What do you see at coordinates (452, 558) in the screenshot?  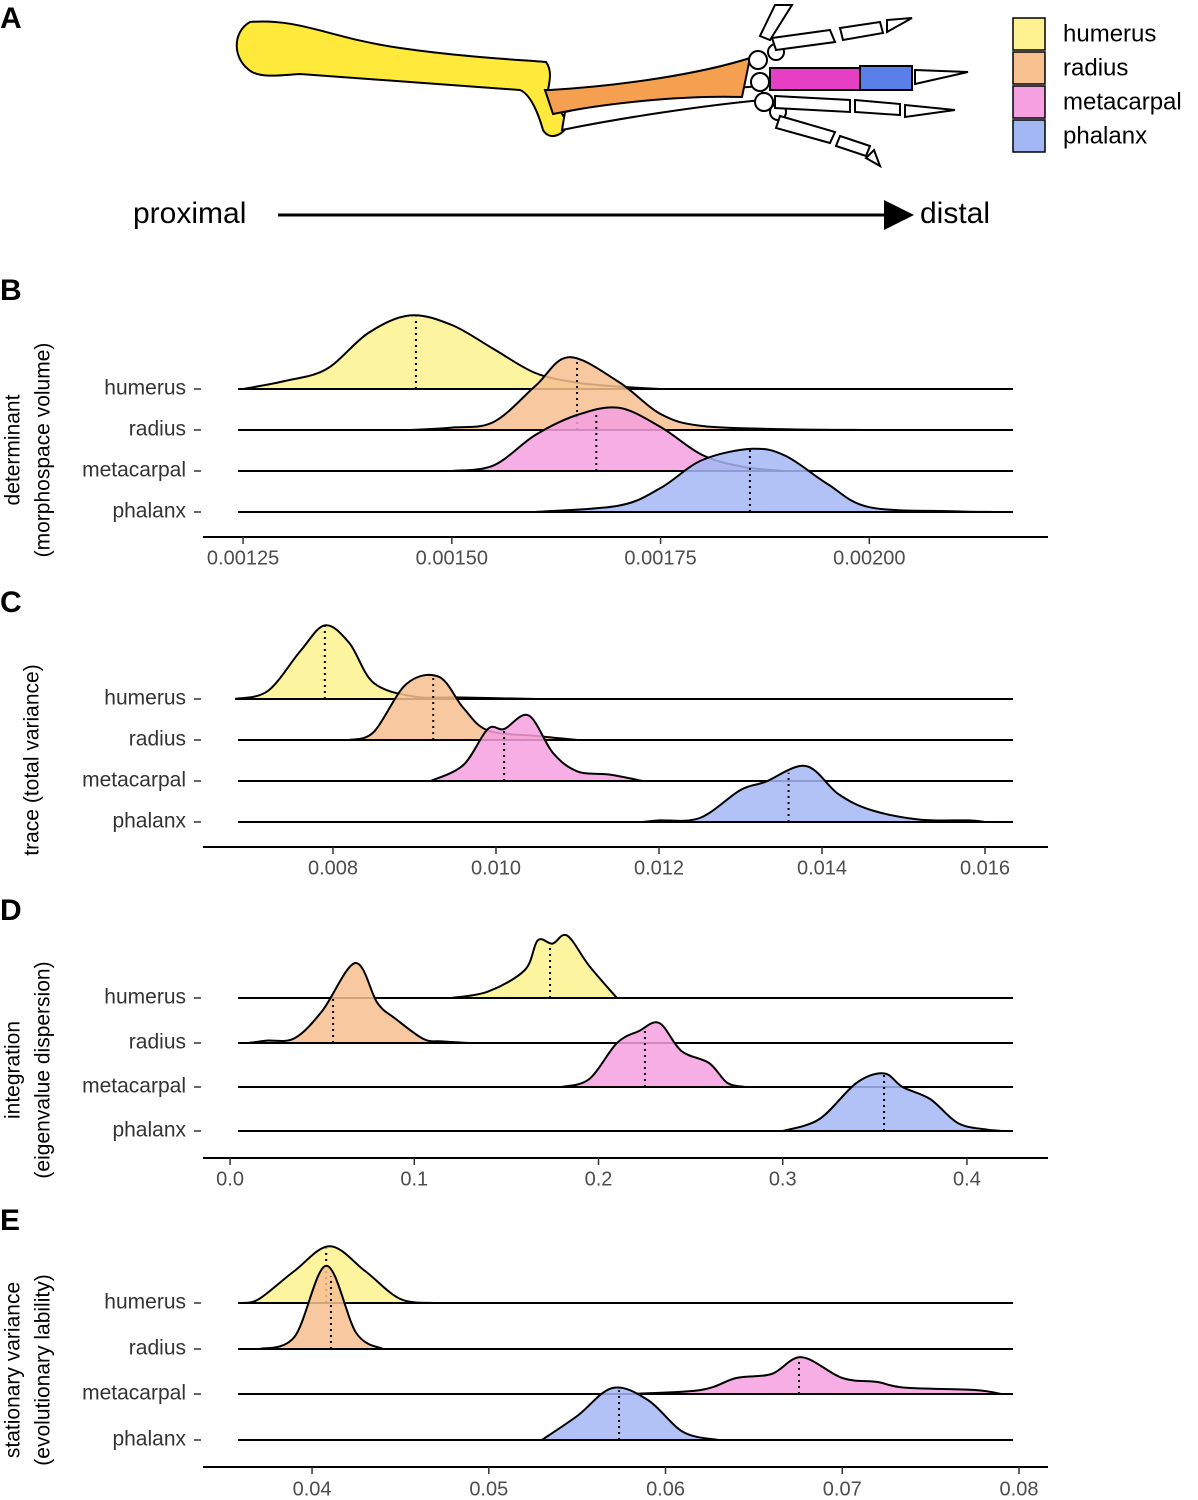 I see `x-tick-label: 0.00150` at bounding box center [452, 558].